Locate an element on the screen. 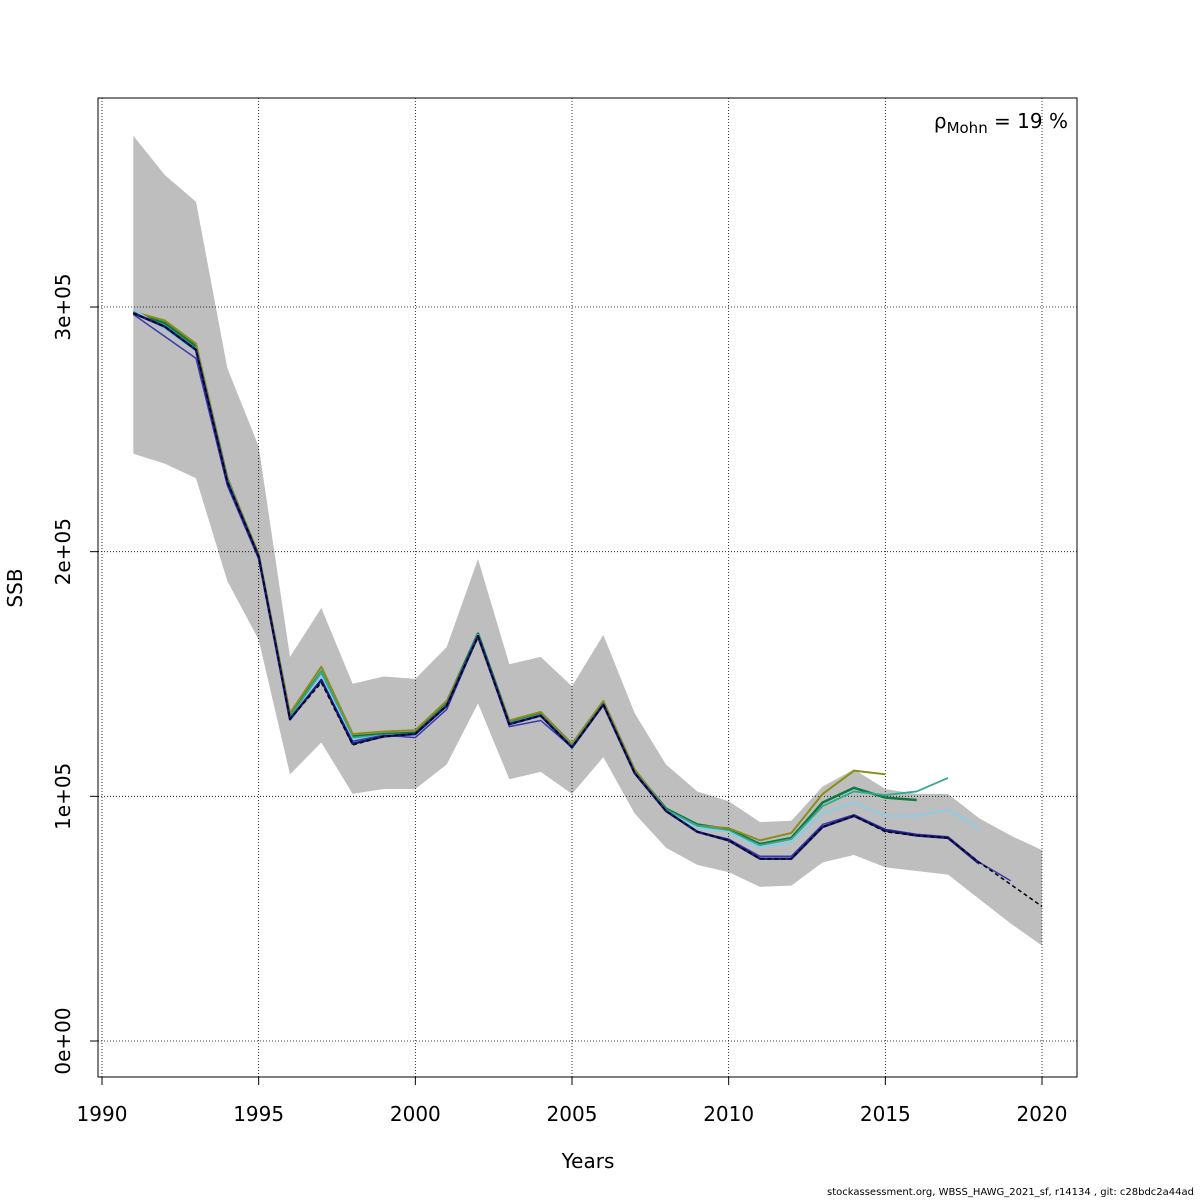 This screenshot has width=1200, height=1200. y-tick-label: 3e+05 is located at coordinates (63, 306).